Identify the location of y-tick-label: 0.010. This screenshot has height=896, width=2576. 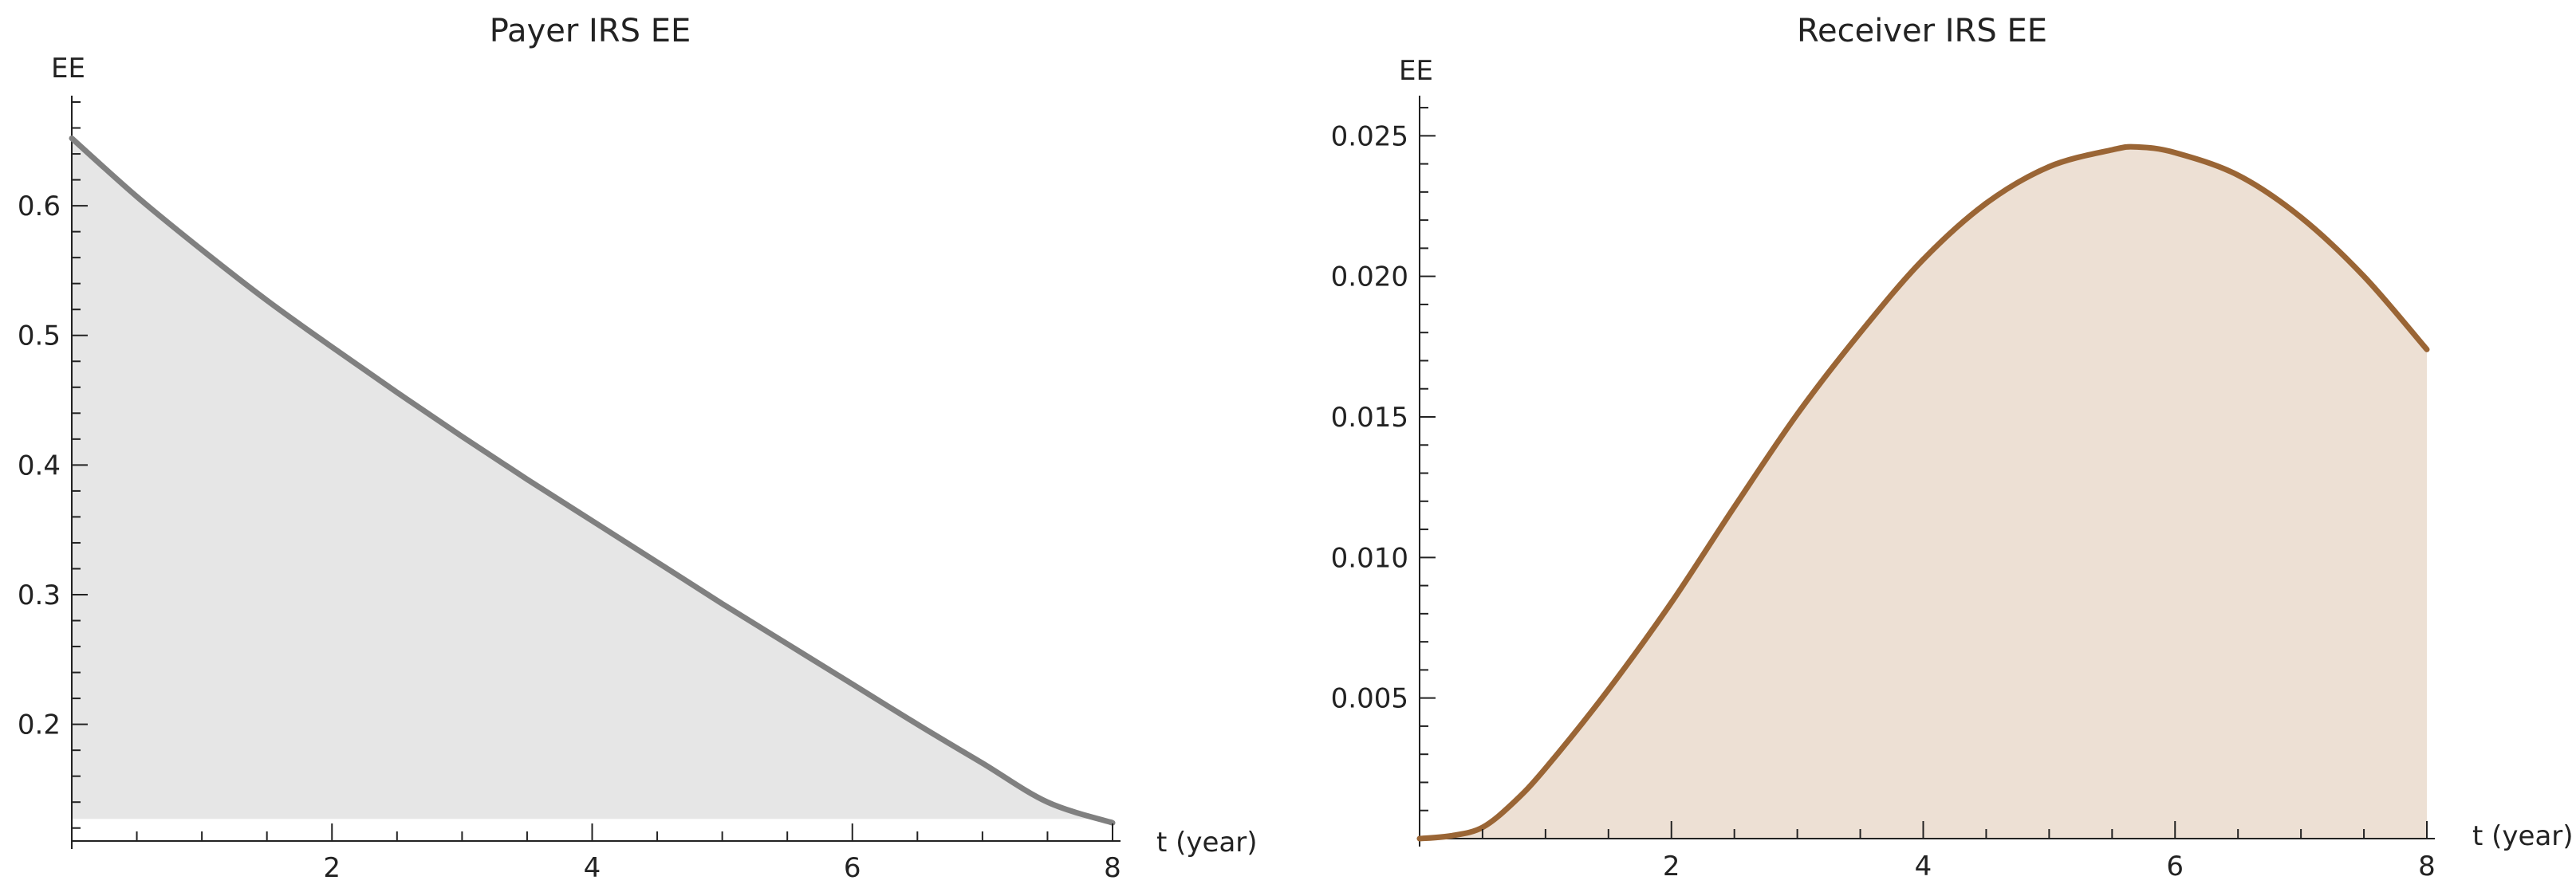
(1369, 558).